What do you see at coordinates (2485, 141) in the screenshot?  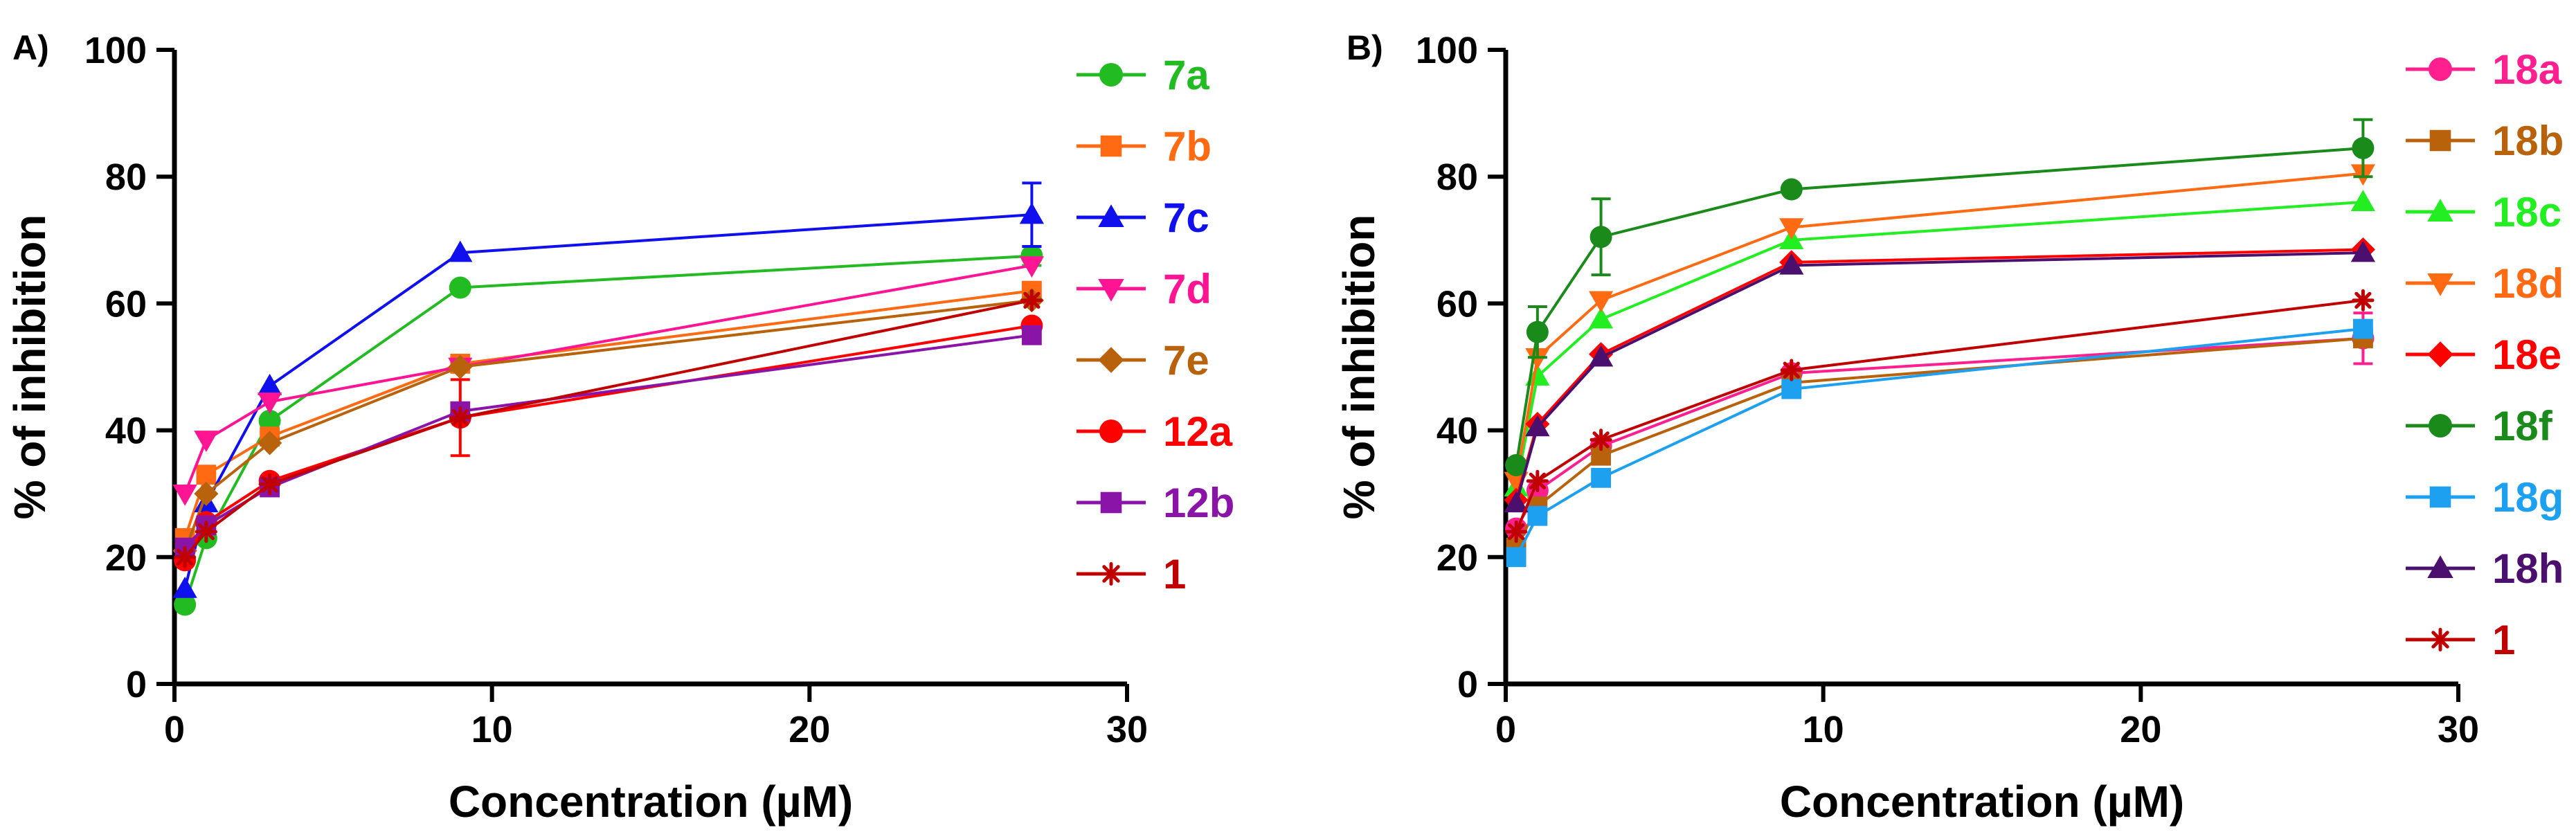 I see `legend-item-18b: 18b` at bounding box center [2485, 141].